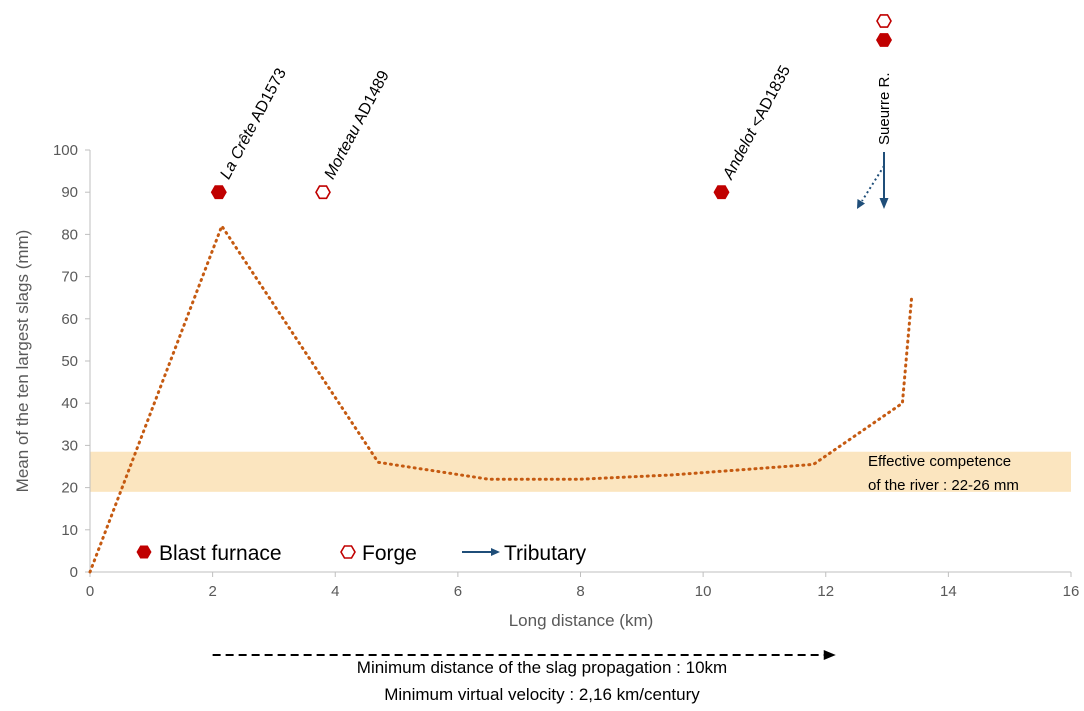 The width and height of the screenshot is (1084, 711). I want to click on y-tick-label: 90, so click(69, 192).